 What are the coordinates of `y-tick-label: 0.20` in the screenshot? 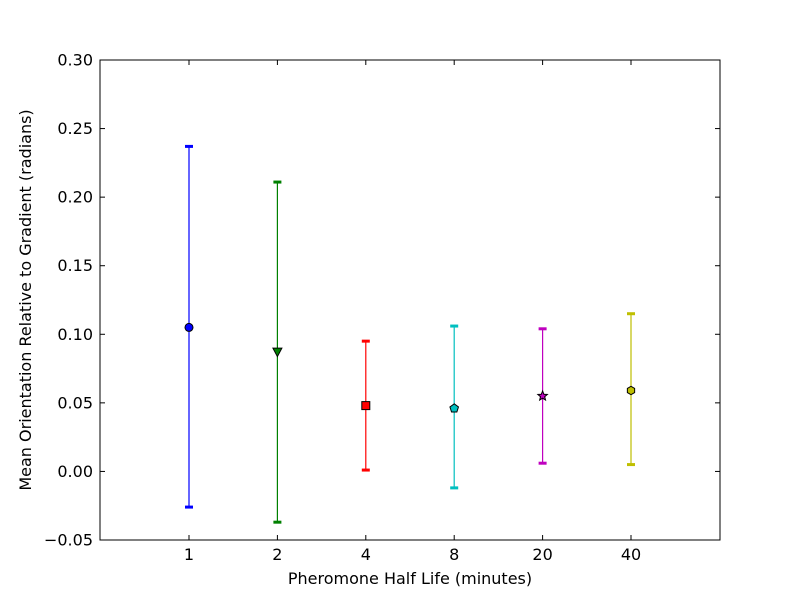 It's located at (75, 197).